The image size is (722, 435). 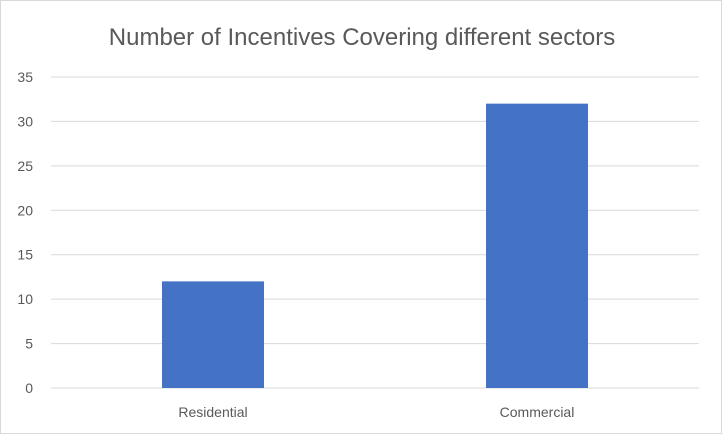 What do you see at coordinates (25, 232) in the screenshot?
I see `y-axis-tick-labels: 0 5 10 15 20 25 30 35` at bounding box center [25, 232].